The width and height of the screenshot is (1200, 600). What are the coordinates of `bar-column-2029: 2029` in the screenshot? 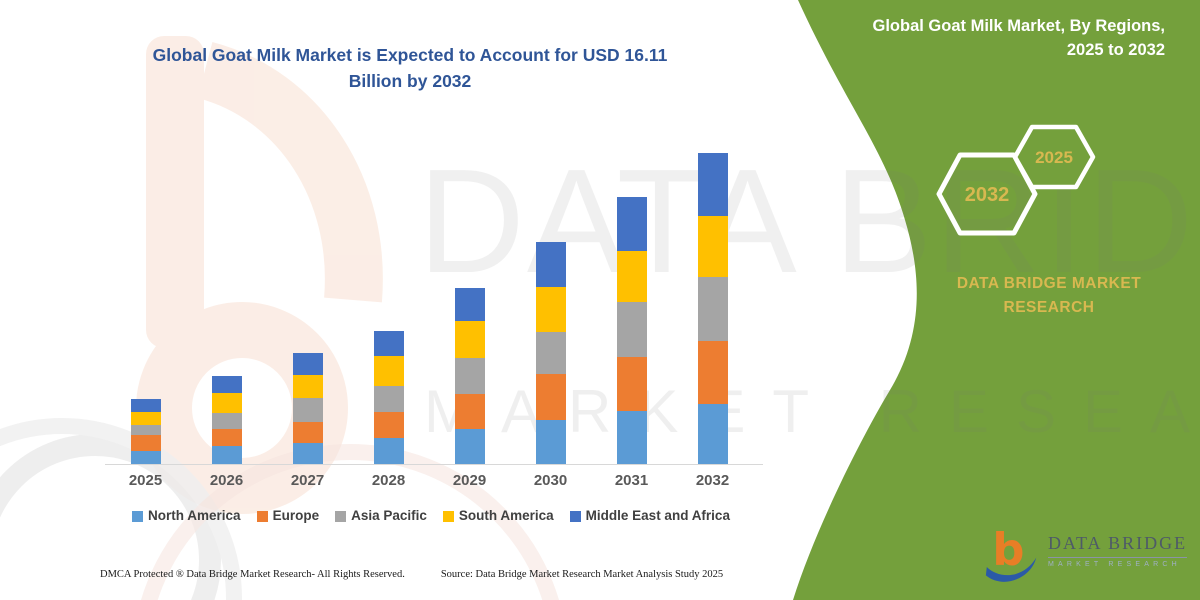 It's located at (469, 314).